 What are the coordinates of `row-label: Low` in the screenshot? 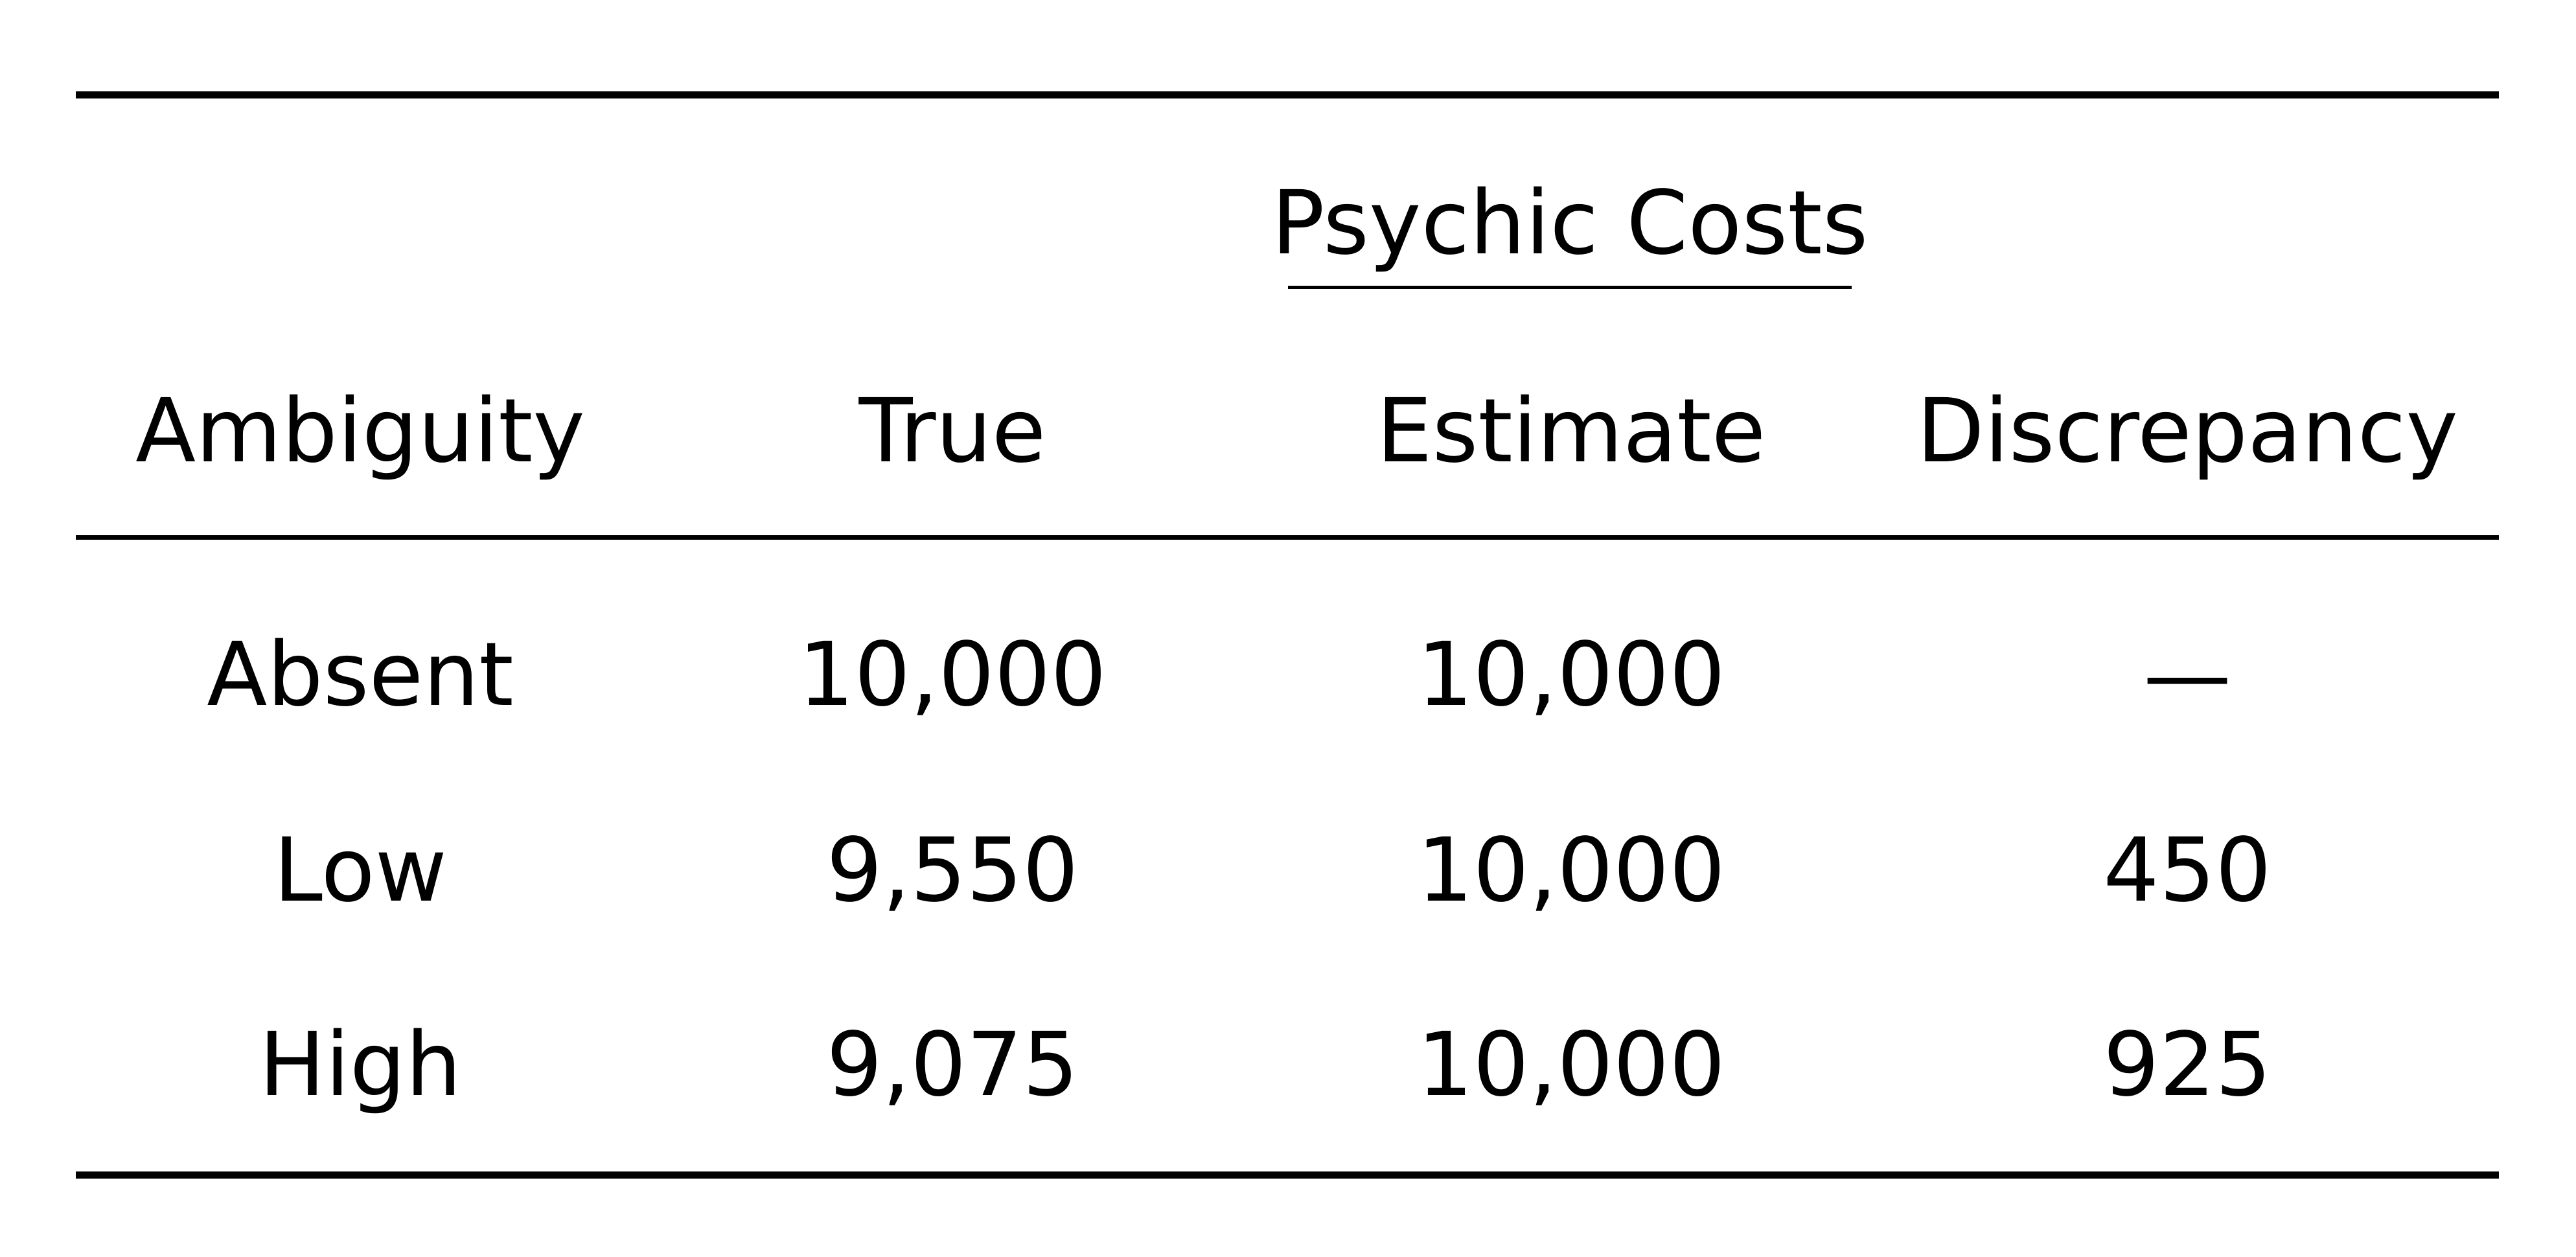 It's located at (360, 871).